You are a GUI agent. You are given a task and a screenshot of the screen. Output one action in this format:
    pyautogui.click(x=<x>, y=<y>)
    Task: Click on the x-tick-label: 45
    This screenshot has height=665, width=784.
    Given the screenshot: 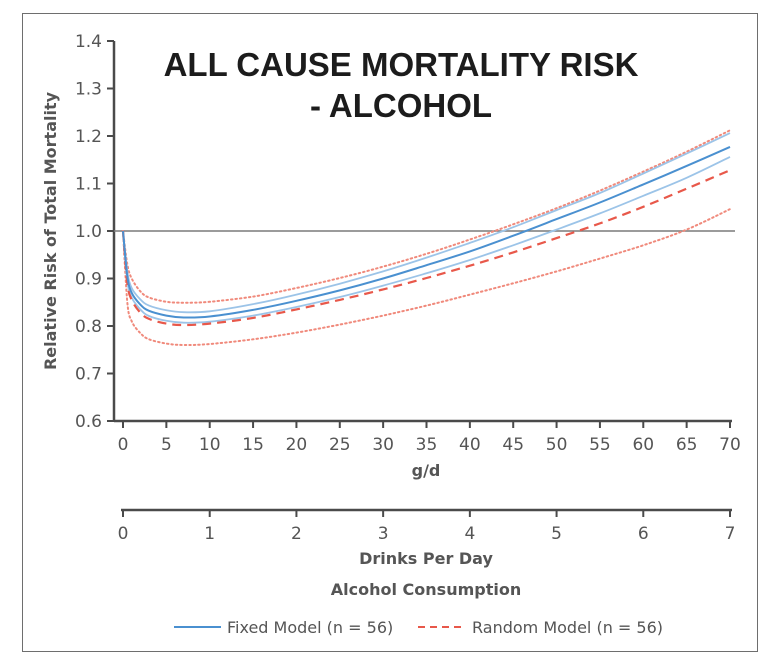 What is the action you would take?
    pyautogui.click(x=513, y=445)
    